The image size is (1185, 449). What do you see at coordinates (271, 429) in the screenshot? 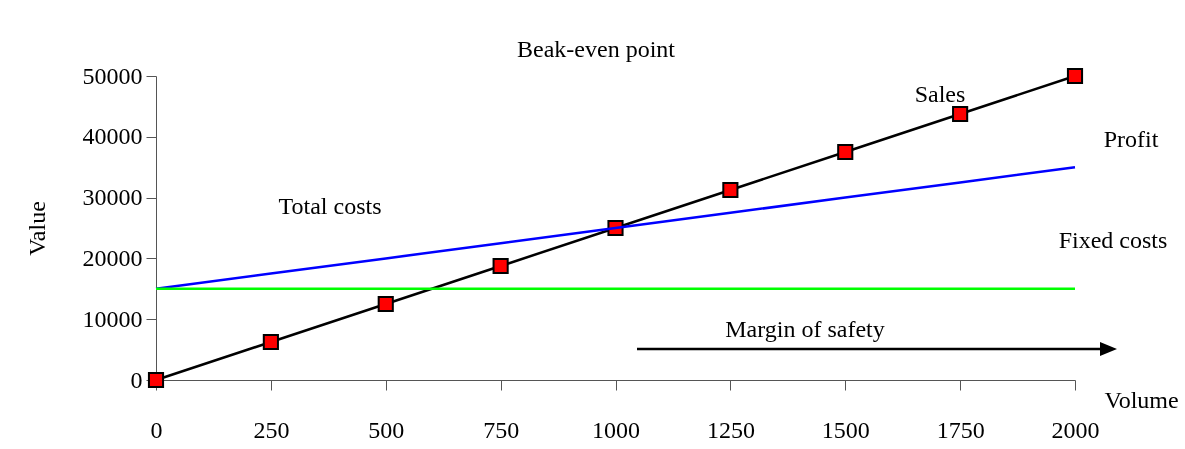
I see `x-tick-label: 250` at bounding box center [271, 429].